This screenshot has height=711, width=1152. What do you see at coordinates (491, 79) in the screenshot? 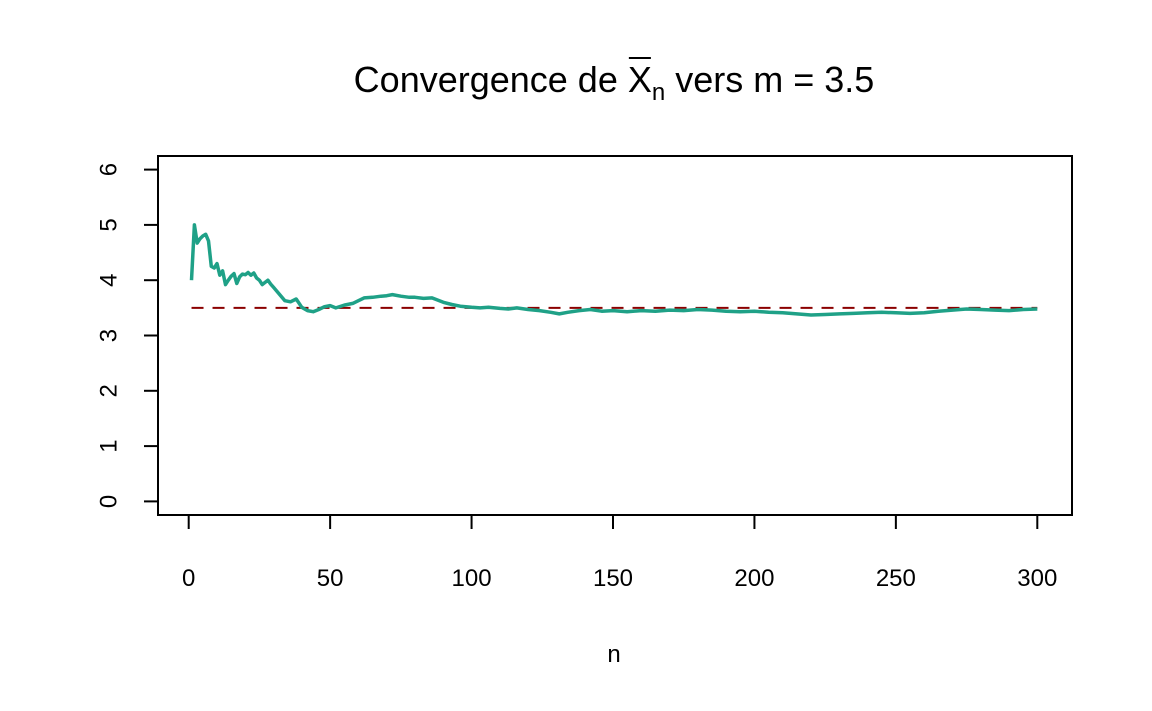
I see `chart-title-prefix: Convergence de` at bounding box center [491, 79].